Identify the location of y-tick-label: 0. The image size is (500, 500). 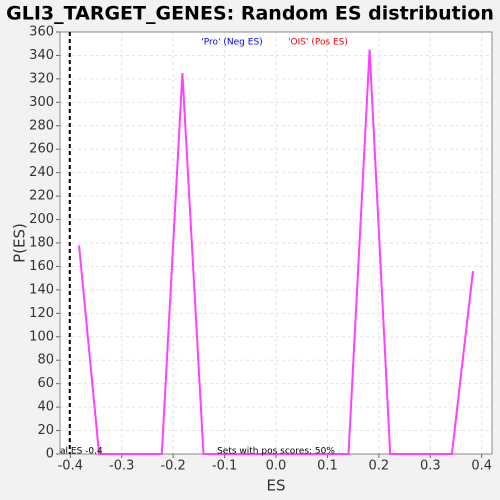
(50, 454).